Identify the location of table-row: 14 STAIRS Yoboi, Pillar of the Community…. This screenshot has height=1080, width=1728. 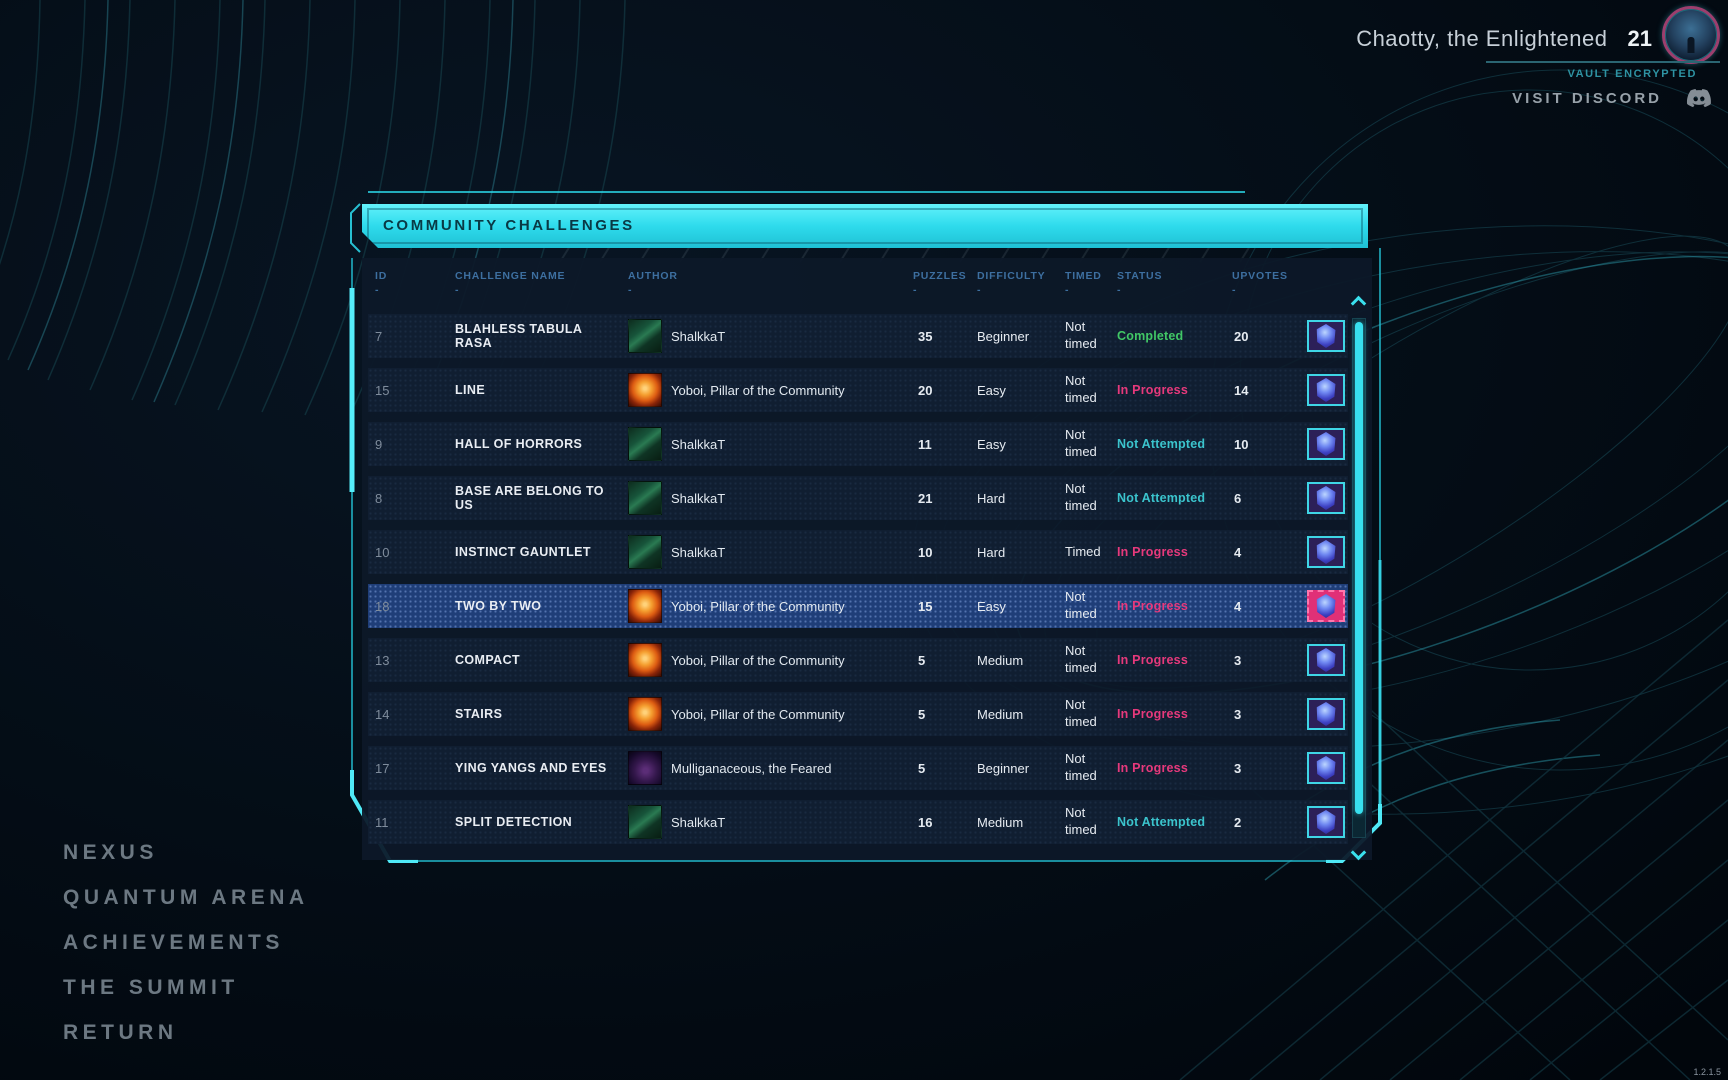
(858, 714).